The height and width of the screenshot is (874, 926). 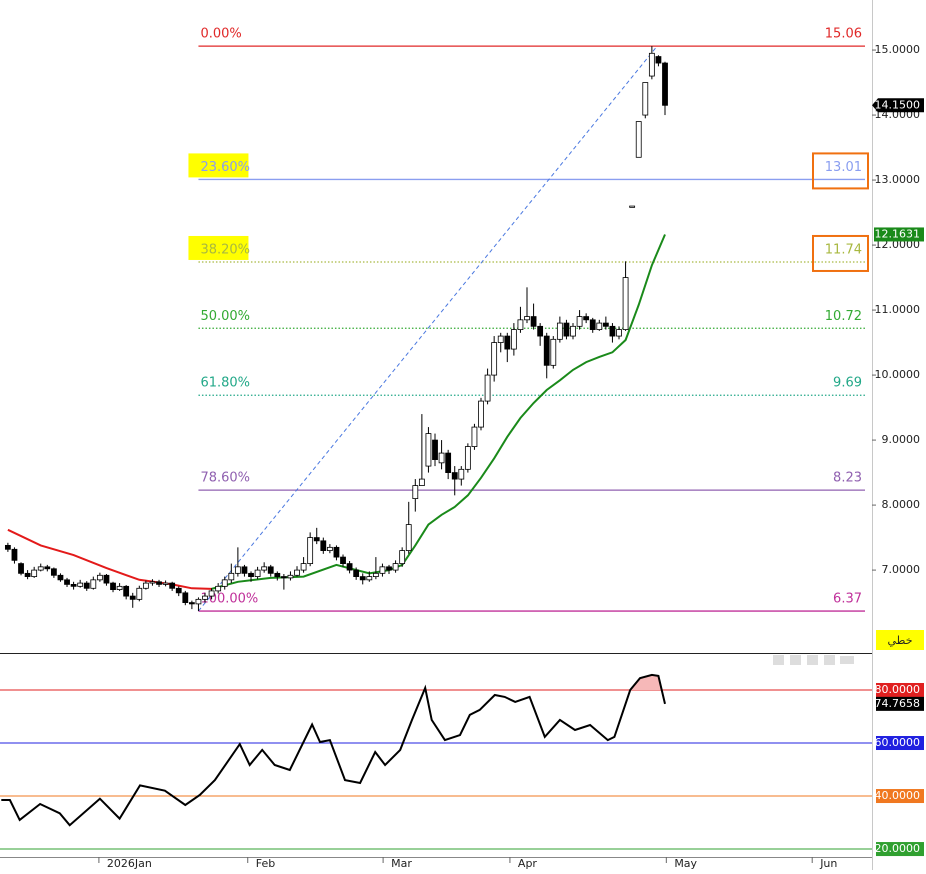 I want to click on x-tick-label: Apr, so click(x=528, y=863).